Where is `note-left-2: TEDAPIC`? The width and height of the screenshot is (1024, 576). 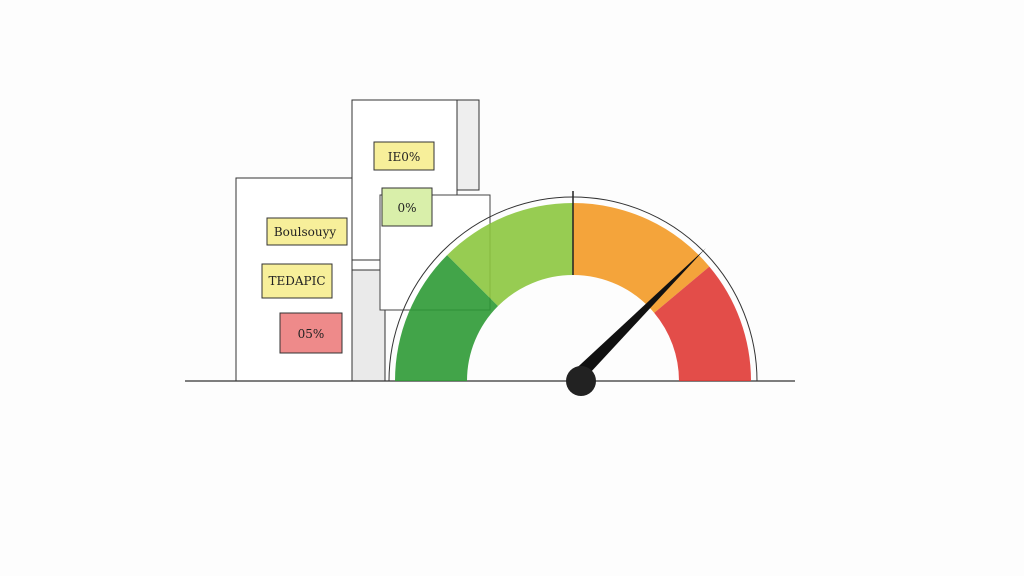 note-left-2: TEDAPIC is located at coordinates (297, 281).